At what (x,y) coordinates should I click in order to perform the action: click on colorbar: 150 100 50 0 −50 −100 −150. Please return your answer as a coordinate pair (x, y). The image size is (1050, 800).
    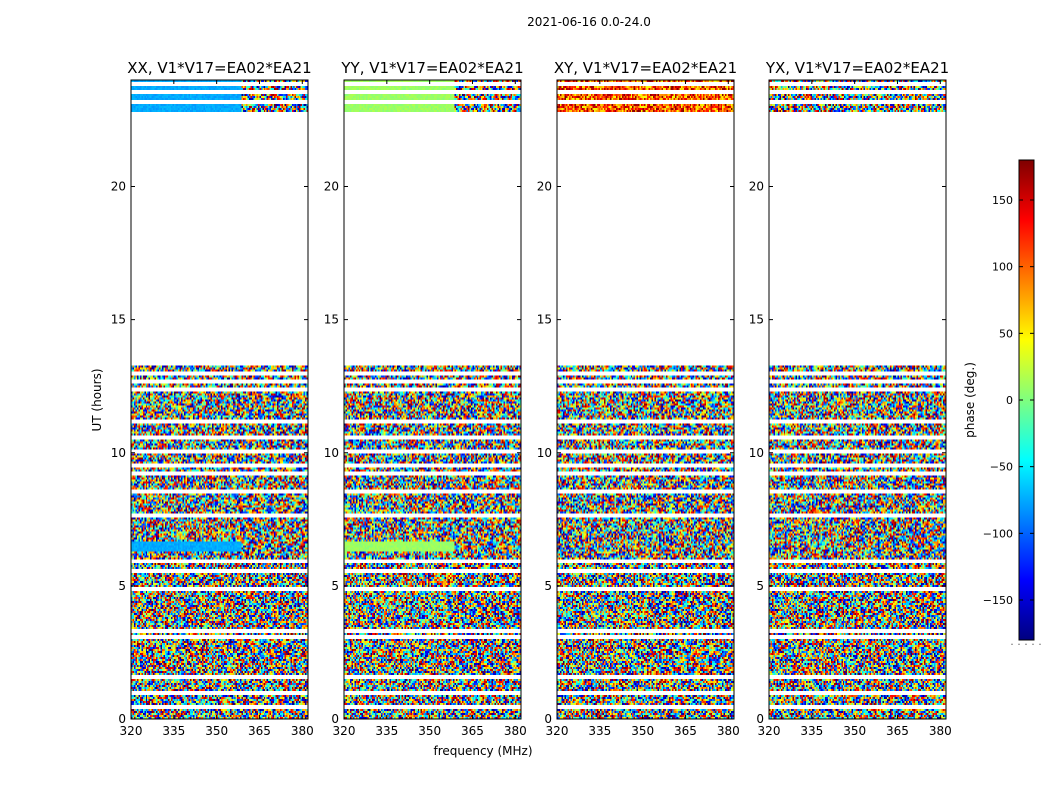
    Looking at the image, I should click on (1009, 400).